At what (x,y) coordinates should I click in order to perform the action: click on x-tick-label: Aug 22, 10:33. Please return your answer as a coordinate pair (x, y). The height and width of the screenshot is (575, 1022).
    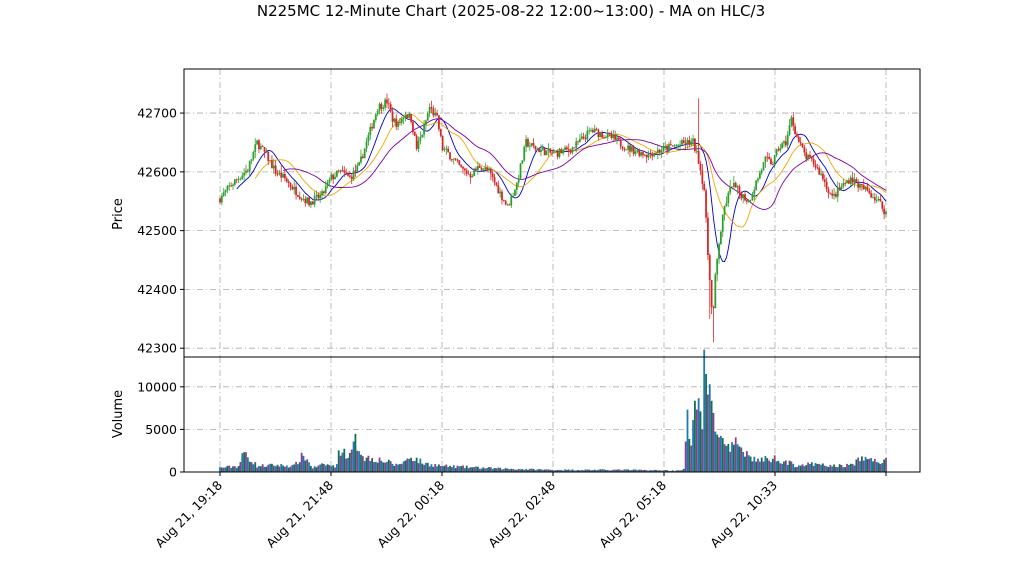
    Looking at the image, I should click on (743, 514).